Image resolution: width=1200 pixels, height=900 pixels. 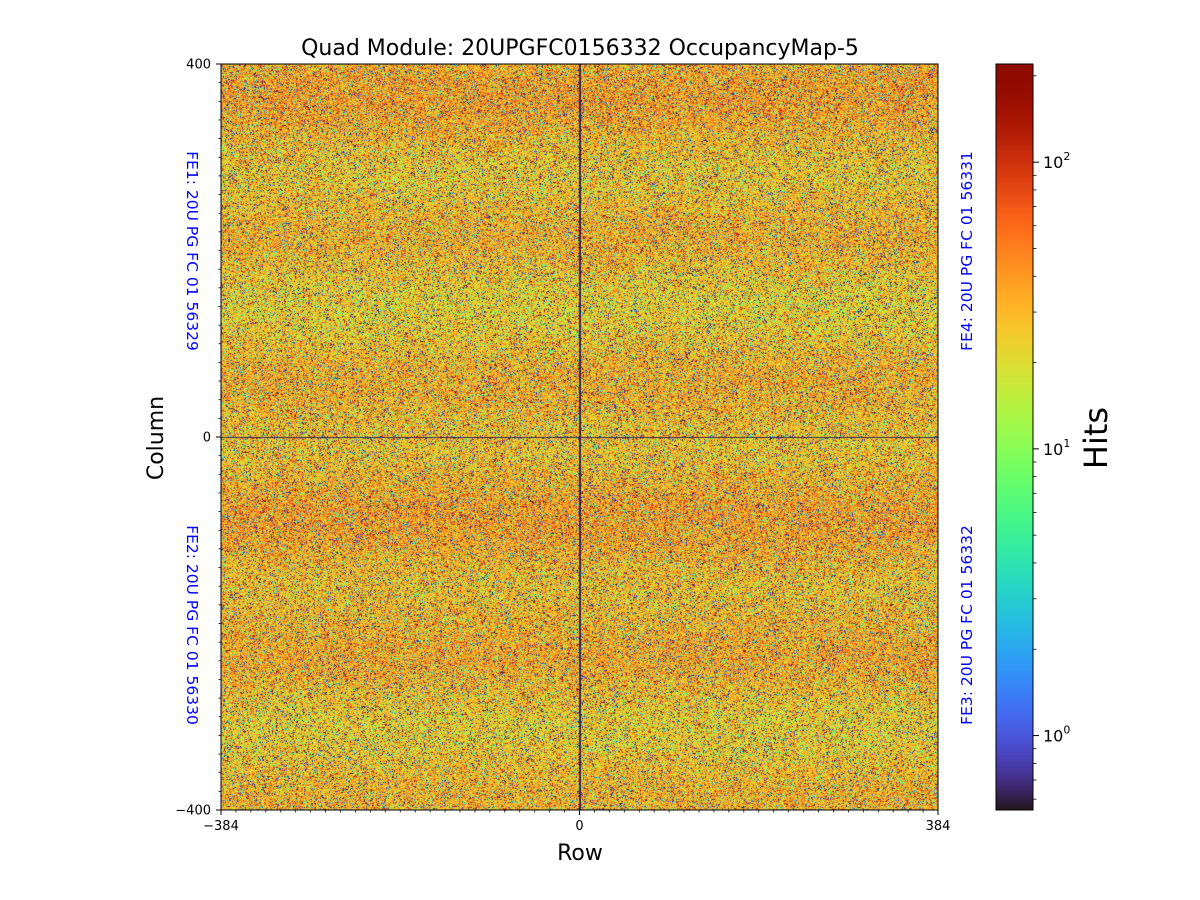 I want to click on colorbar-tick-exponent: 0, so click(x=1066, y=730).